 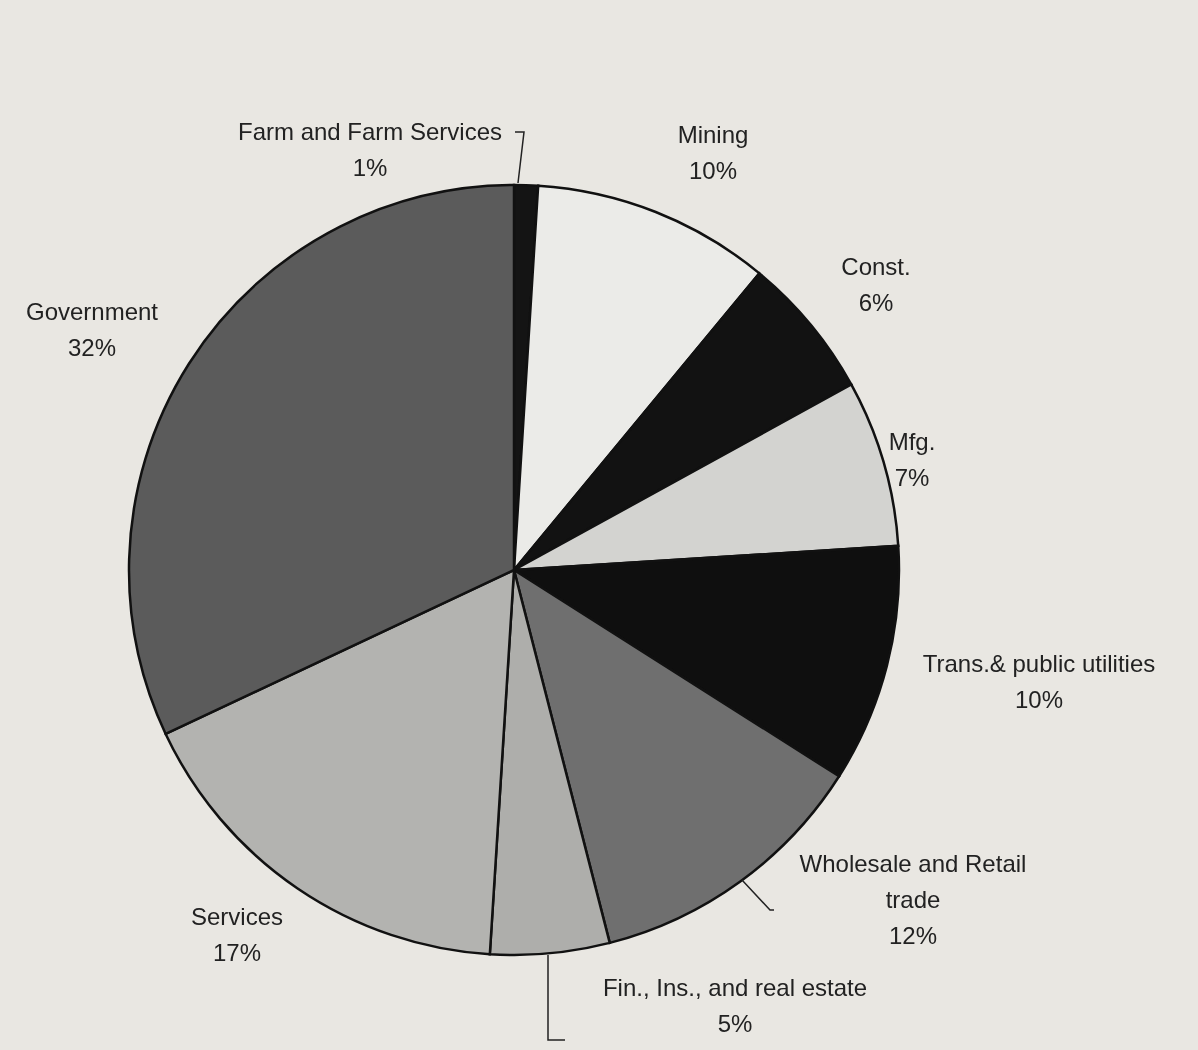 I want to click on slice-label: Government, so click(x=92, y=311).